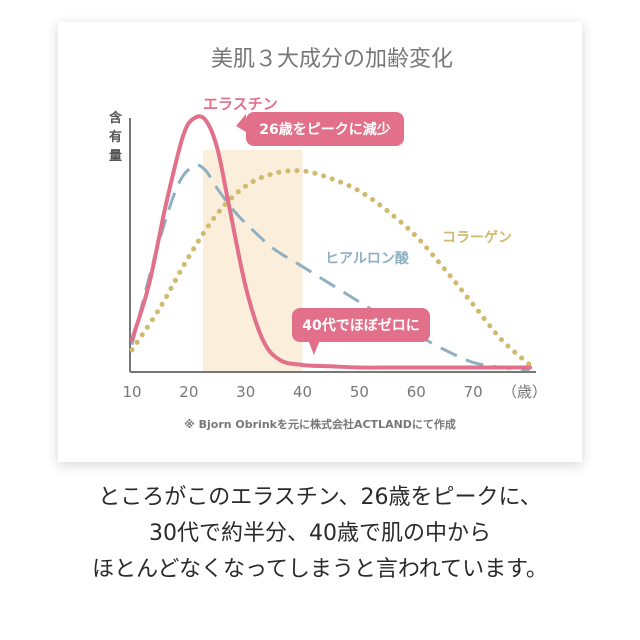 The height and width of the screenshot is (640, 640). I want to click on source-note: ※ Bjorn Obrinkを元に株式会社ACTLANDにて作成, so click(320, 424).